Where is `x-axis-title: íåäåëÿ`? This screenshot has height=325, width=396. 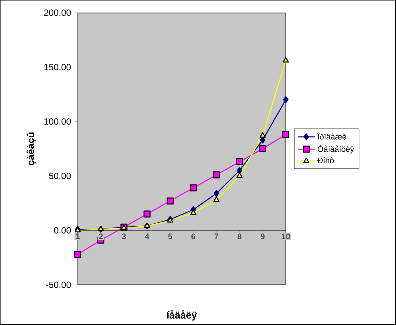 x-axis-title: íåäåëÿ is located at coordinates (182, 315).